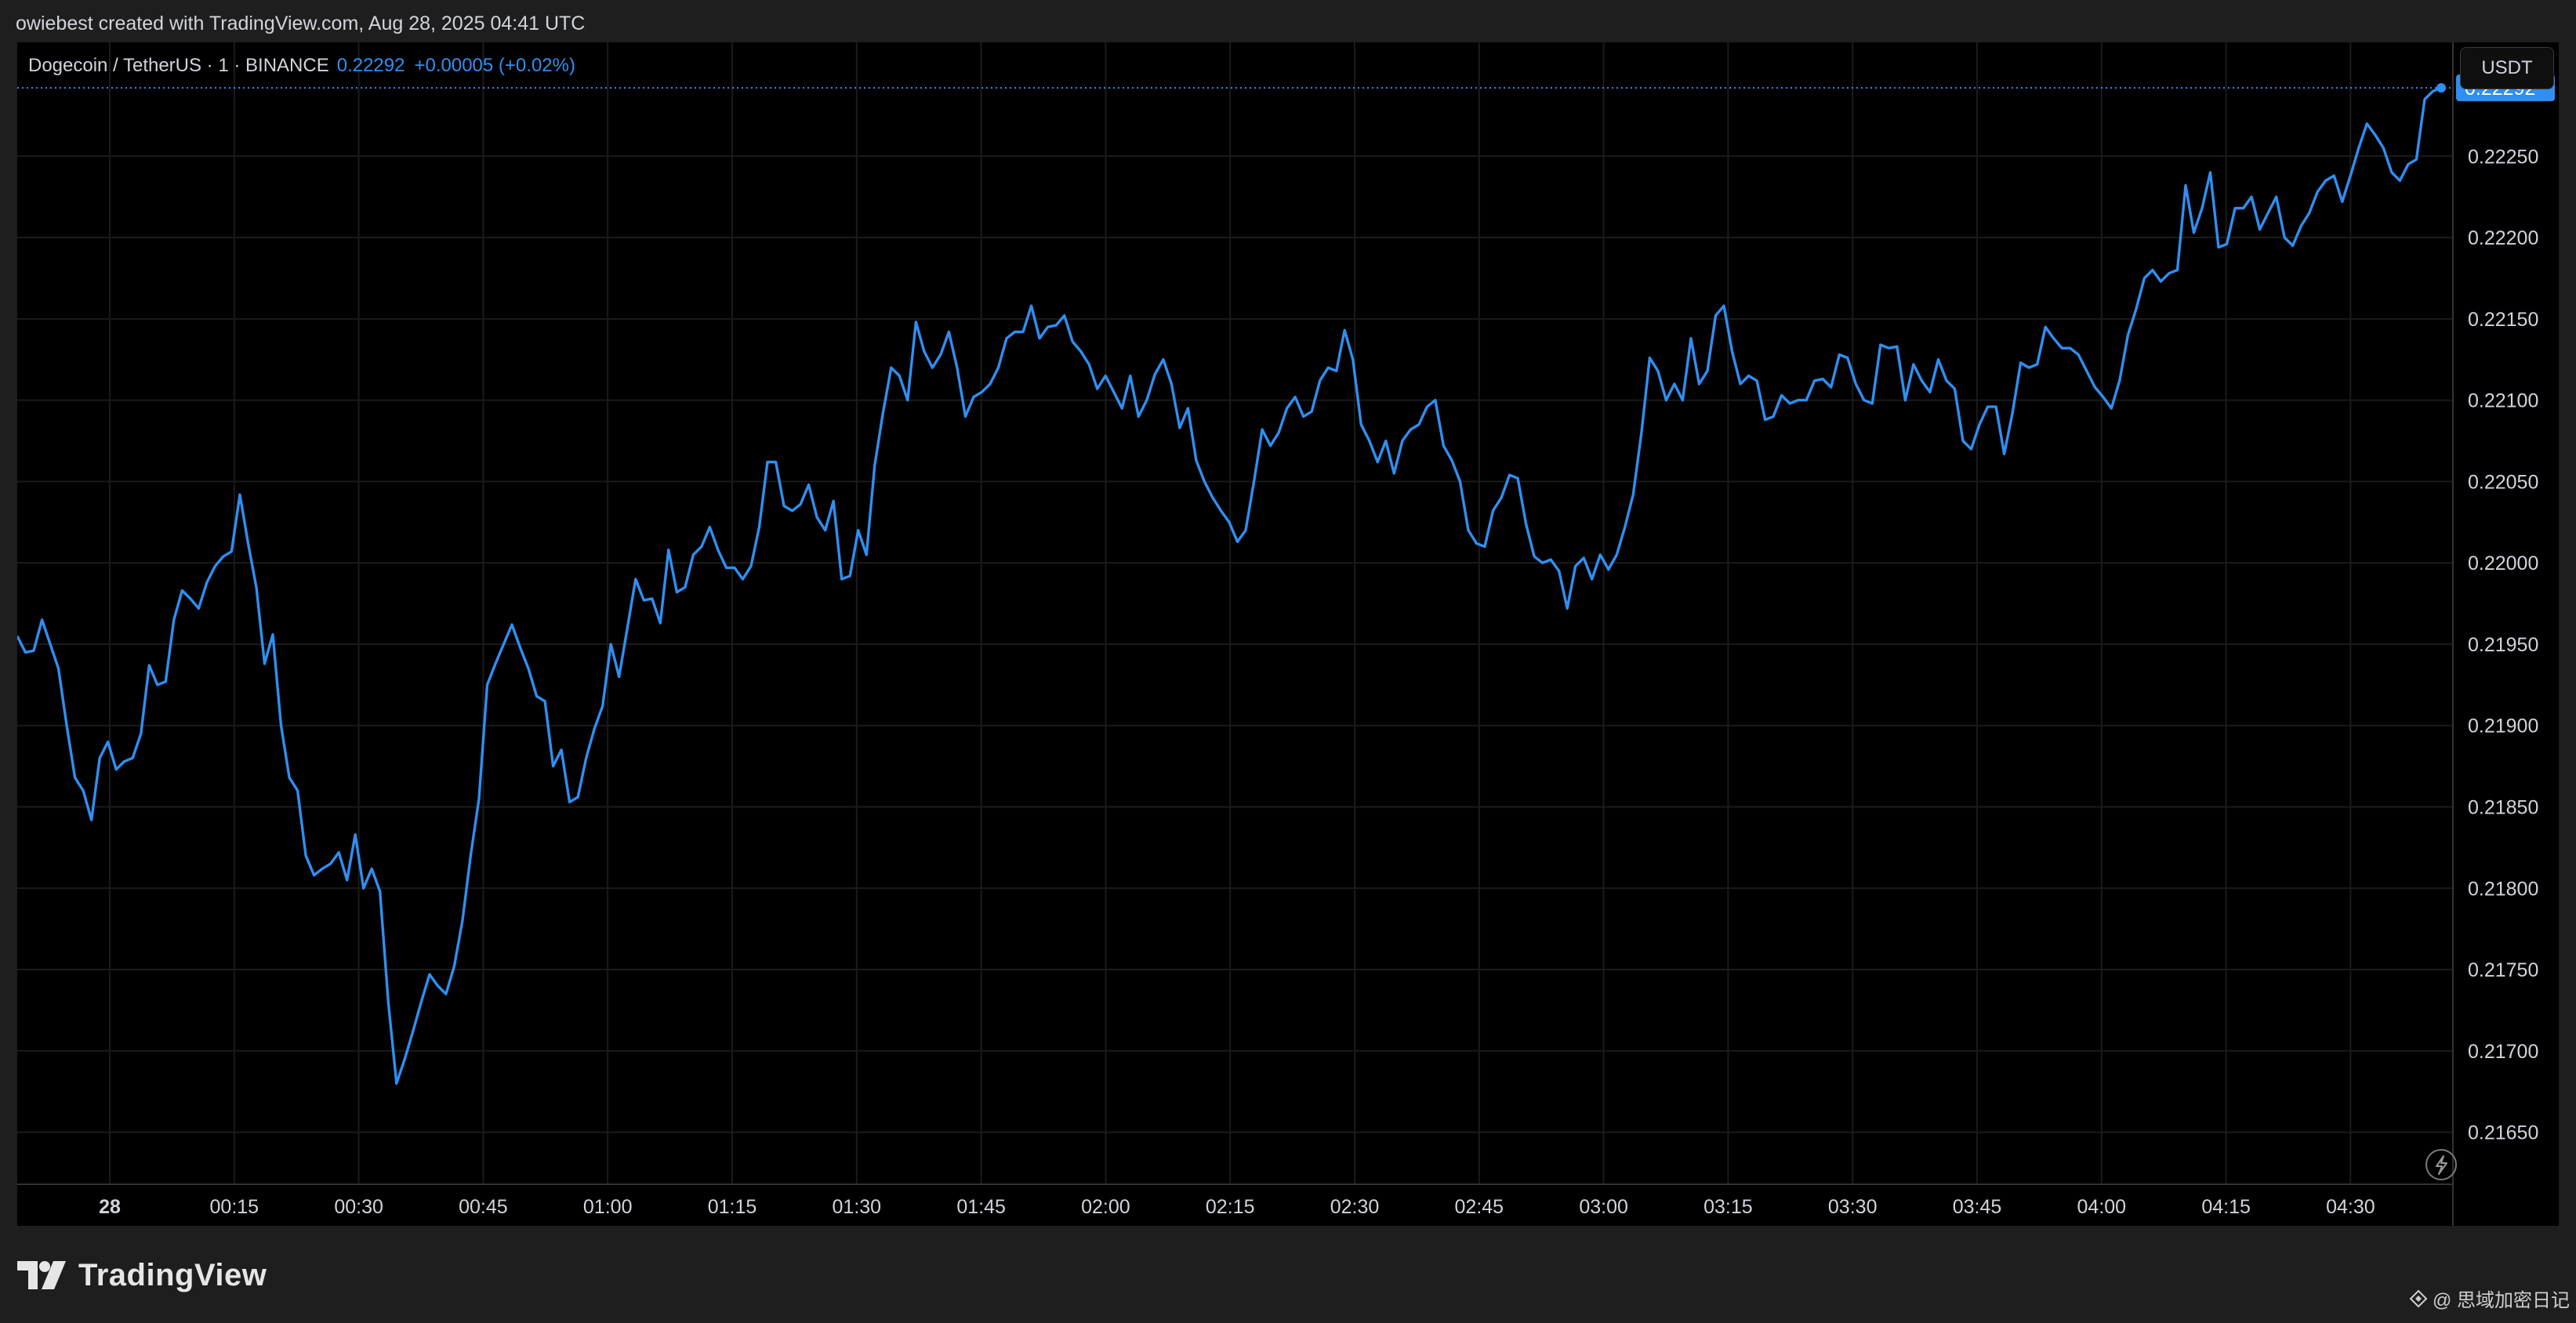 The width and height of the screenshot is (2576, 1323). I want to click on y-tick-label: 0.22050, so click(2503, 482).